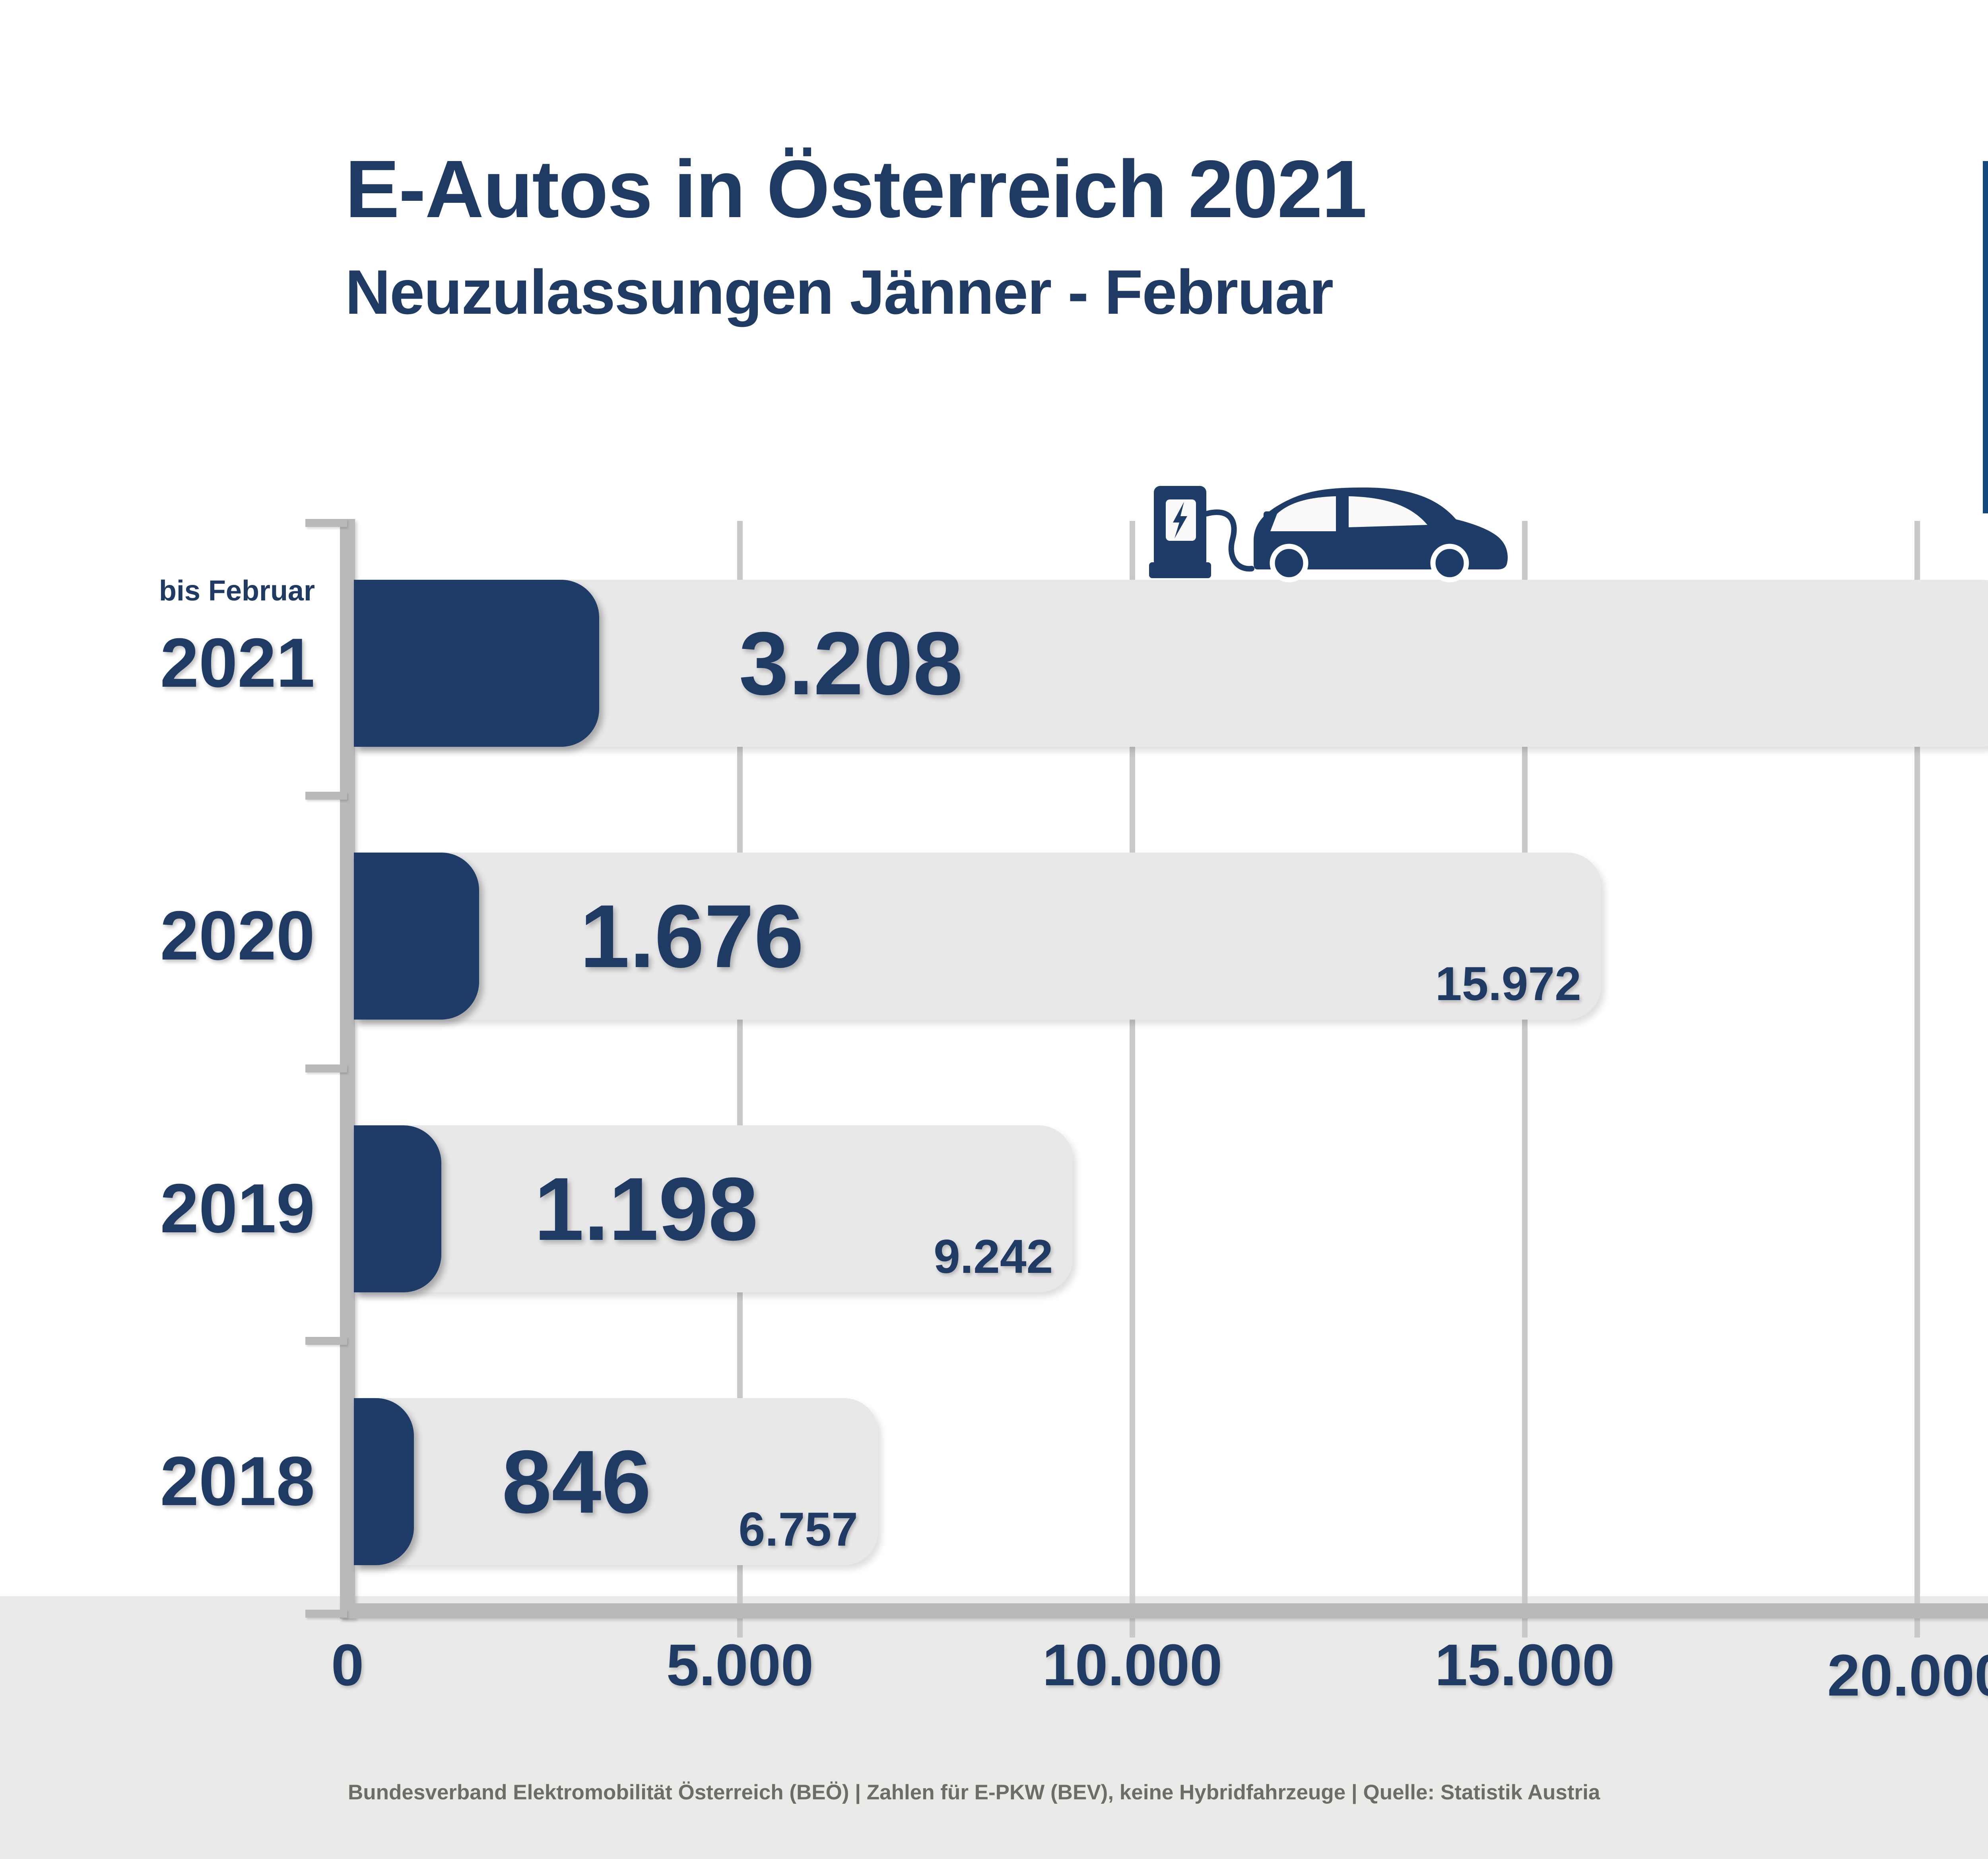 The width and height of the screenshot is (1988, 1859). Describe the element at coordinates (977, 936) in the screenshot. I see `bar-track-2020` at that location.